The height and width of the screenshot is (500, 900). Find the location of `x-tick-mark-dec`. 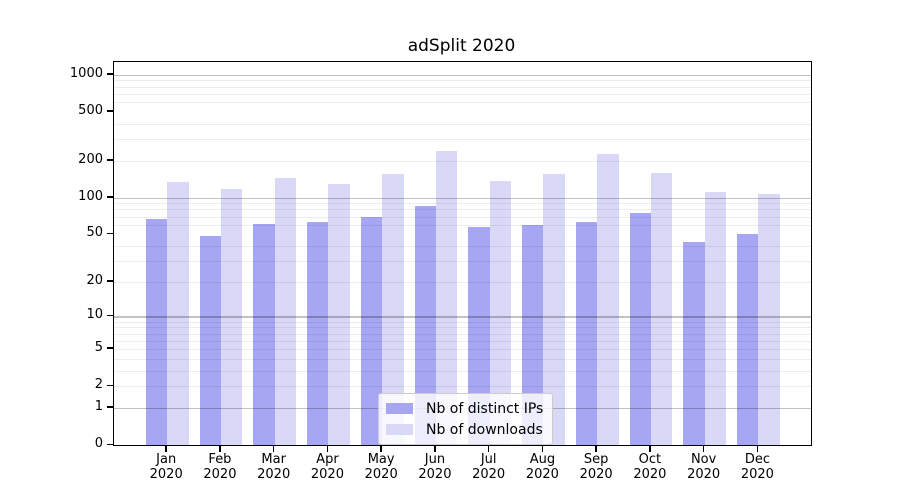

x-tick-mark-dec is located at coordinates (757, 449).